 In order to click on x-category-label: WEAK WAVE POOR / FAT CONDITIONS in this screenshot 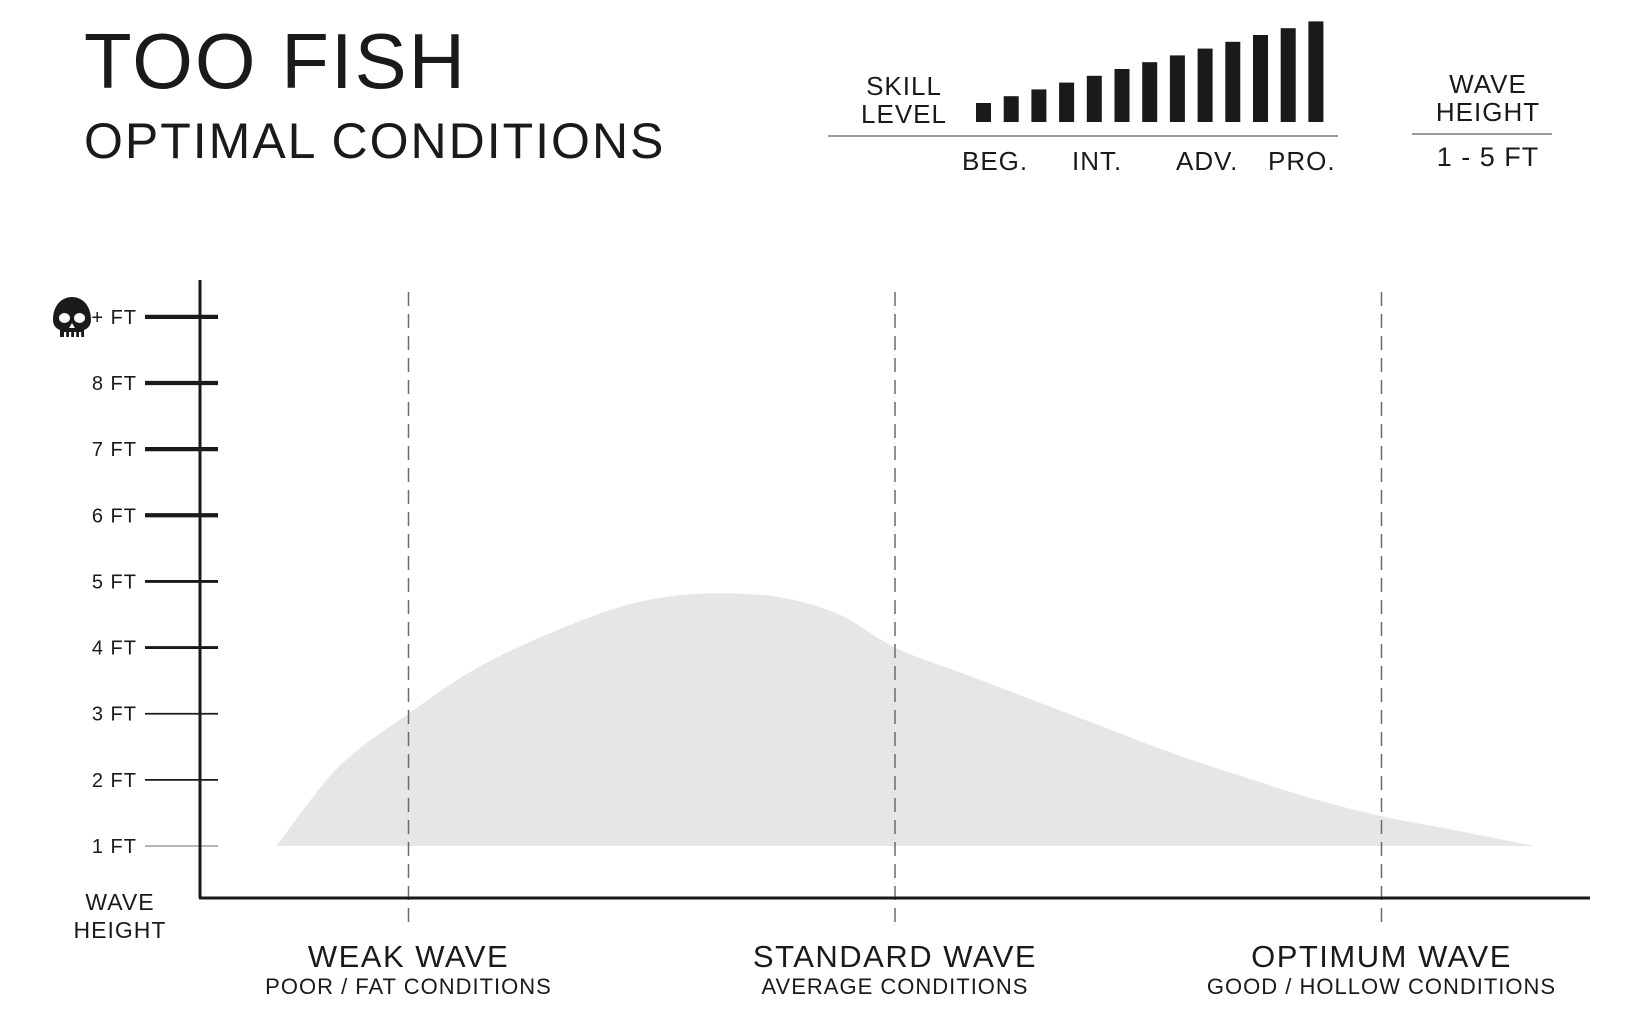, I will do `click(409, 970)`.